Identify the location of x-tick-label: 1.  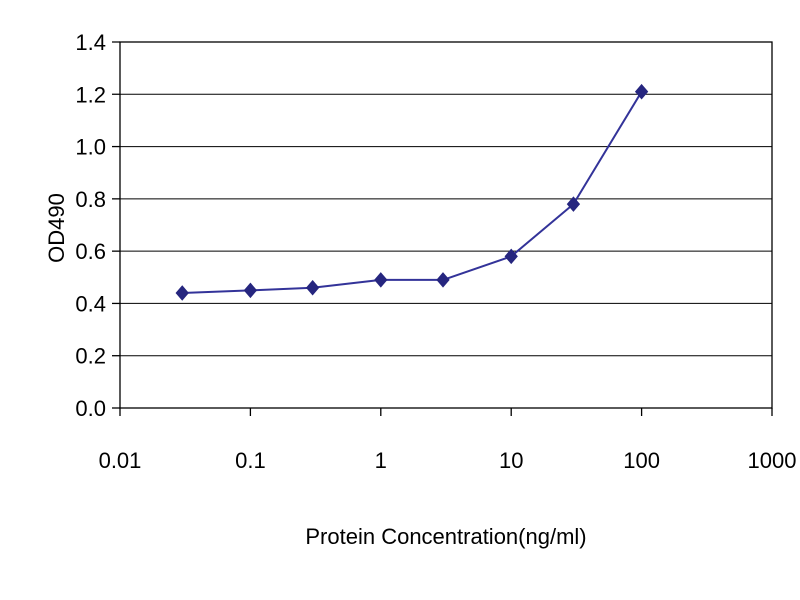
(381, 460).